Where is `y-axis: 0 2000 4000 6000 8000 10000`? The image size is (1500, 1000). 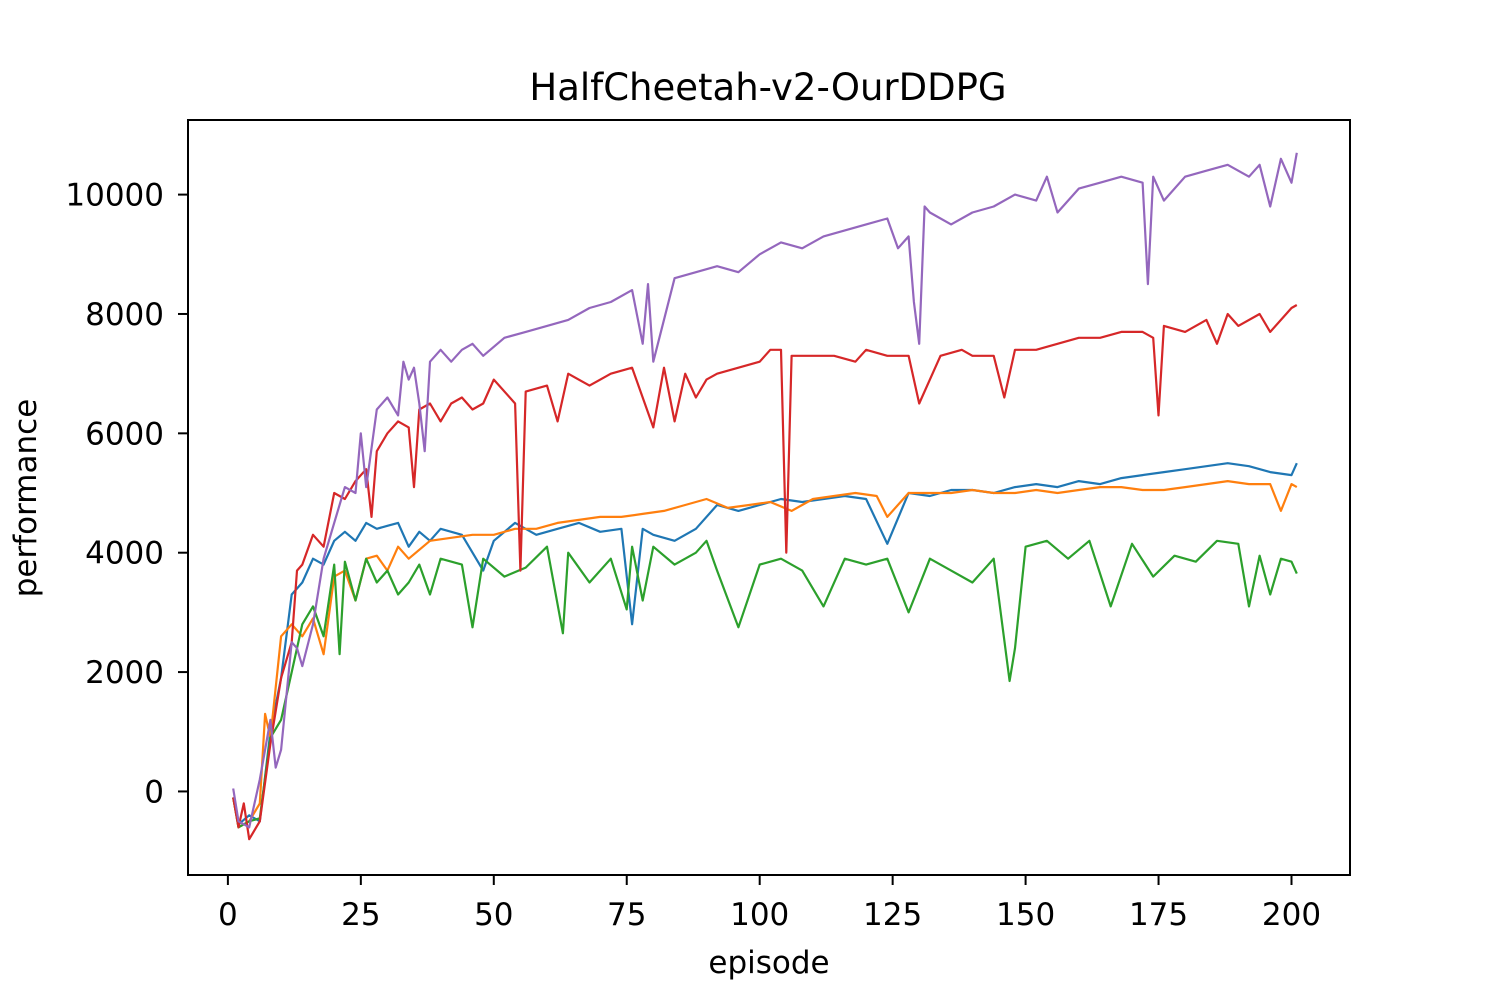
y-axis: 0 2000 4000 6000 8000 10000 is located at coordinates (126, 494).